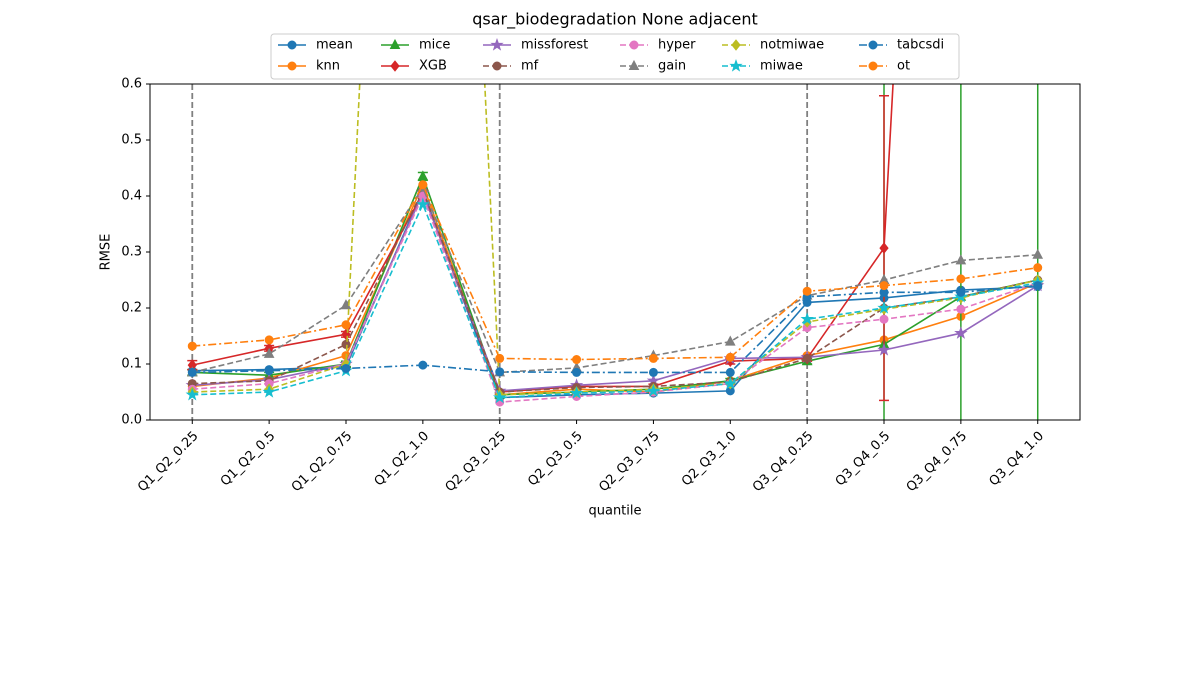  What do you see at coordinates (433, 66) in the screenshot?
I see `legend-label: XGB` at bounding box center [433, 66].